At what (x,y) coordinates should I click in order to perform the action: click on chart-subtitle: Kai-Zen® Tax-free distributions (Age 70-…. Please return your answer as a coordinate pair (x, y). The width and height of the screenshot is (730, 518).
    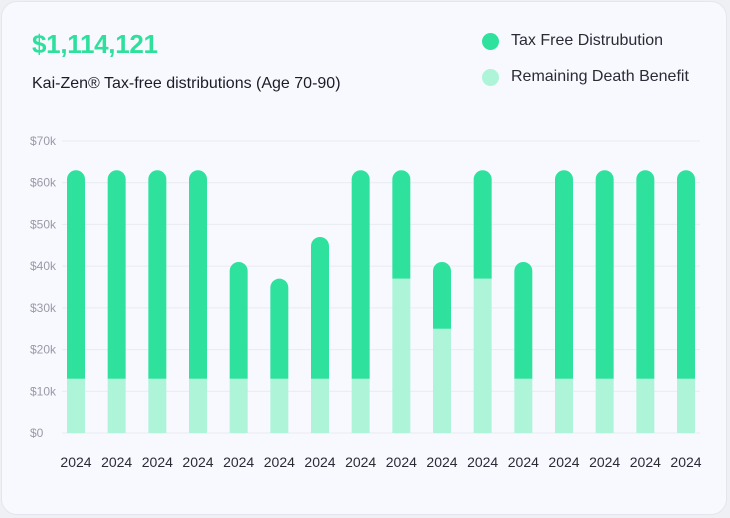
    Looking at the image, I should click on (186, 83).